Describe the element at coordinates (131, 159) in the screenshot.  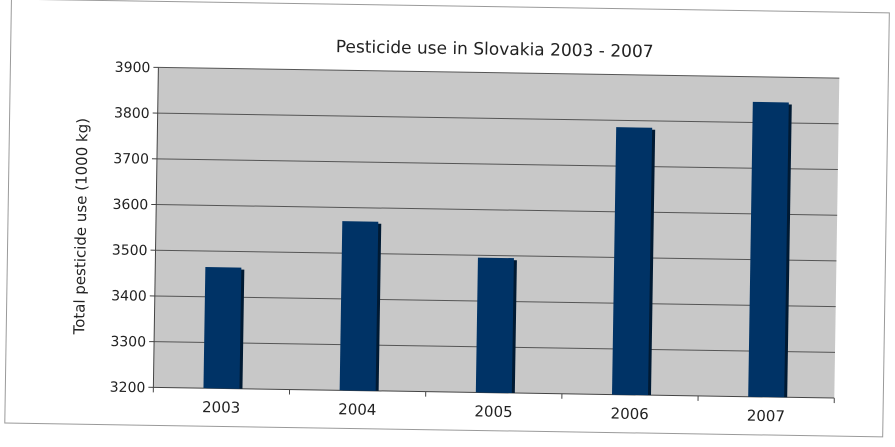
I see `y-tick-label: 3700` at that location.